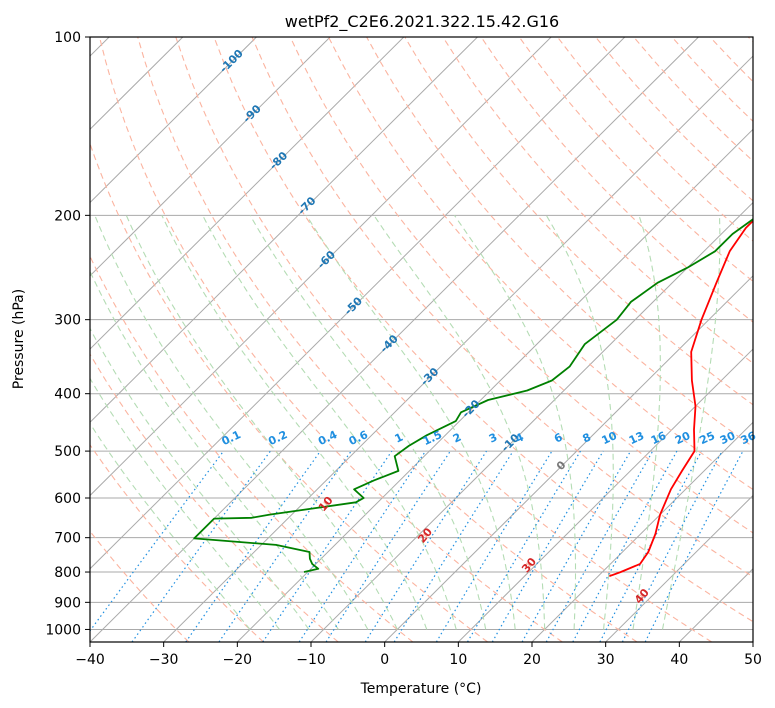 This screenshot has height=708, width=775. Describe the element at coordinates (67, 603) in the screenshot. I see `y-tick-label: 900` at that location.